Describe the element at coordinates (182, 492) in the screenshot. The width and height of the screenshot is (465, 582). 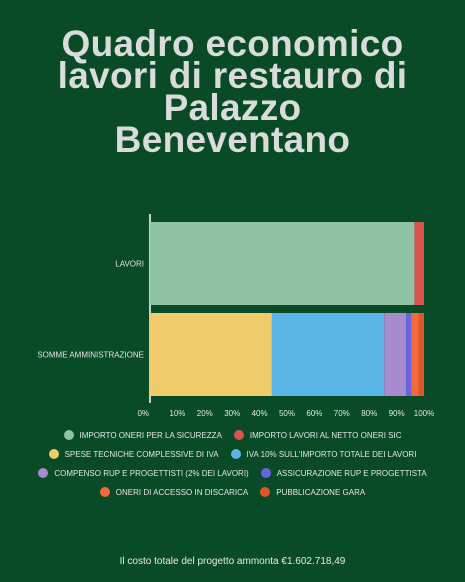
I see `legend-label: ONERI DI ACCESSO IN DISCARICA` at that location.